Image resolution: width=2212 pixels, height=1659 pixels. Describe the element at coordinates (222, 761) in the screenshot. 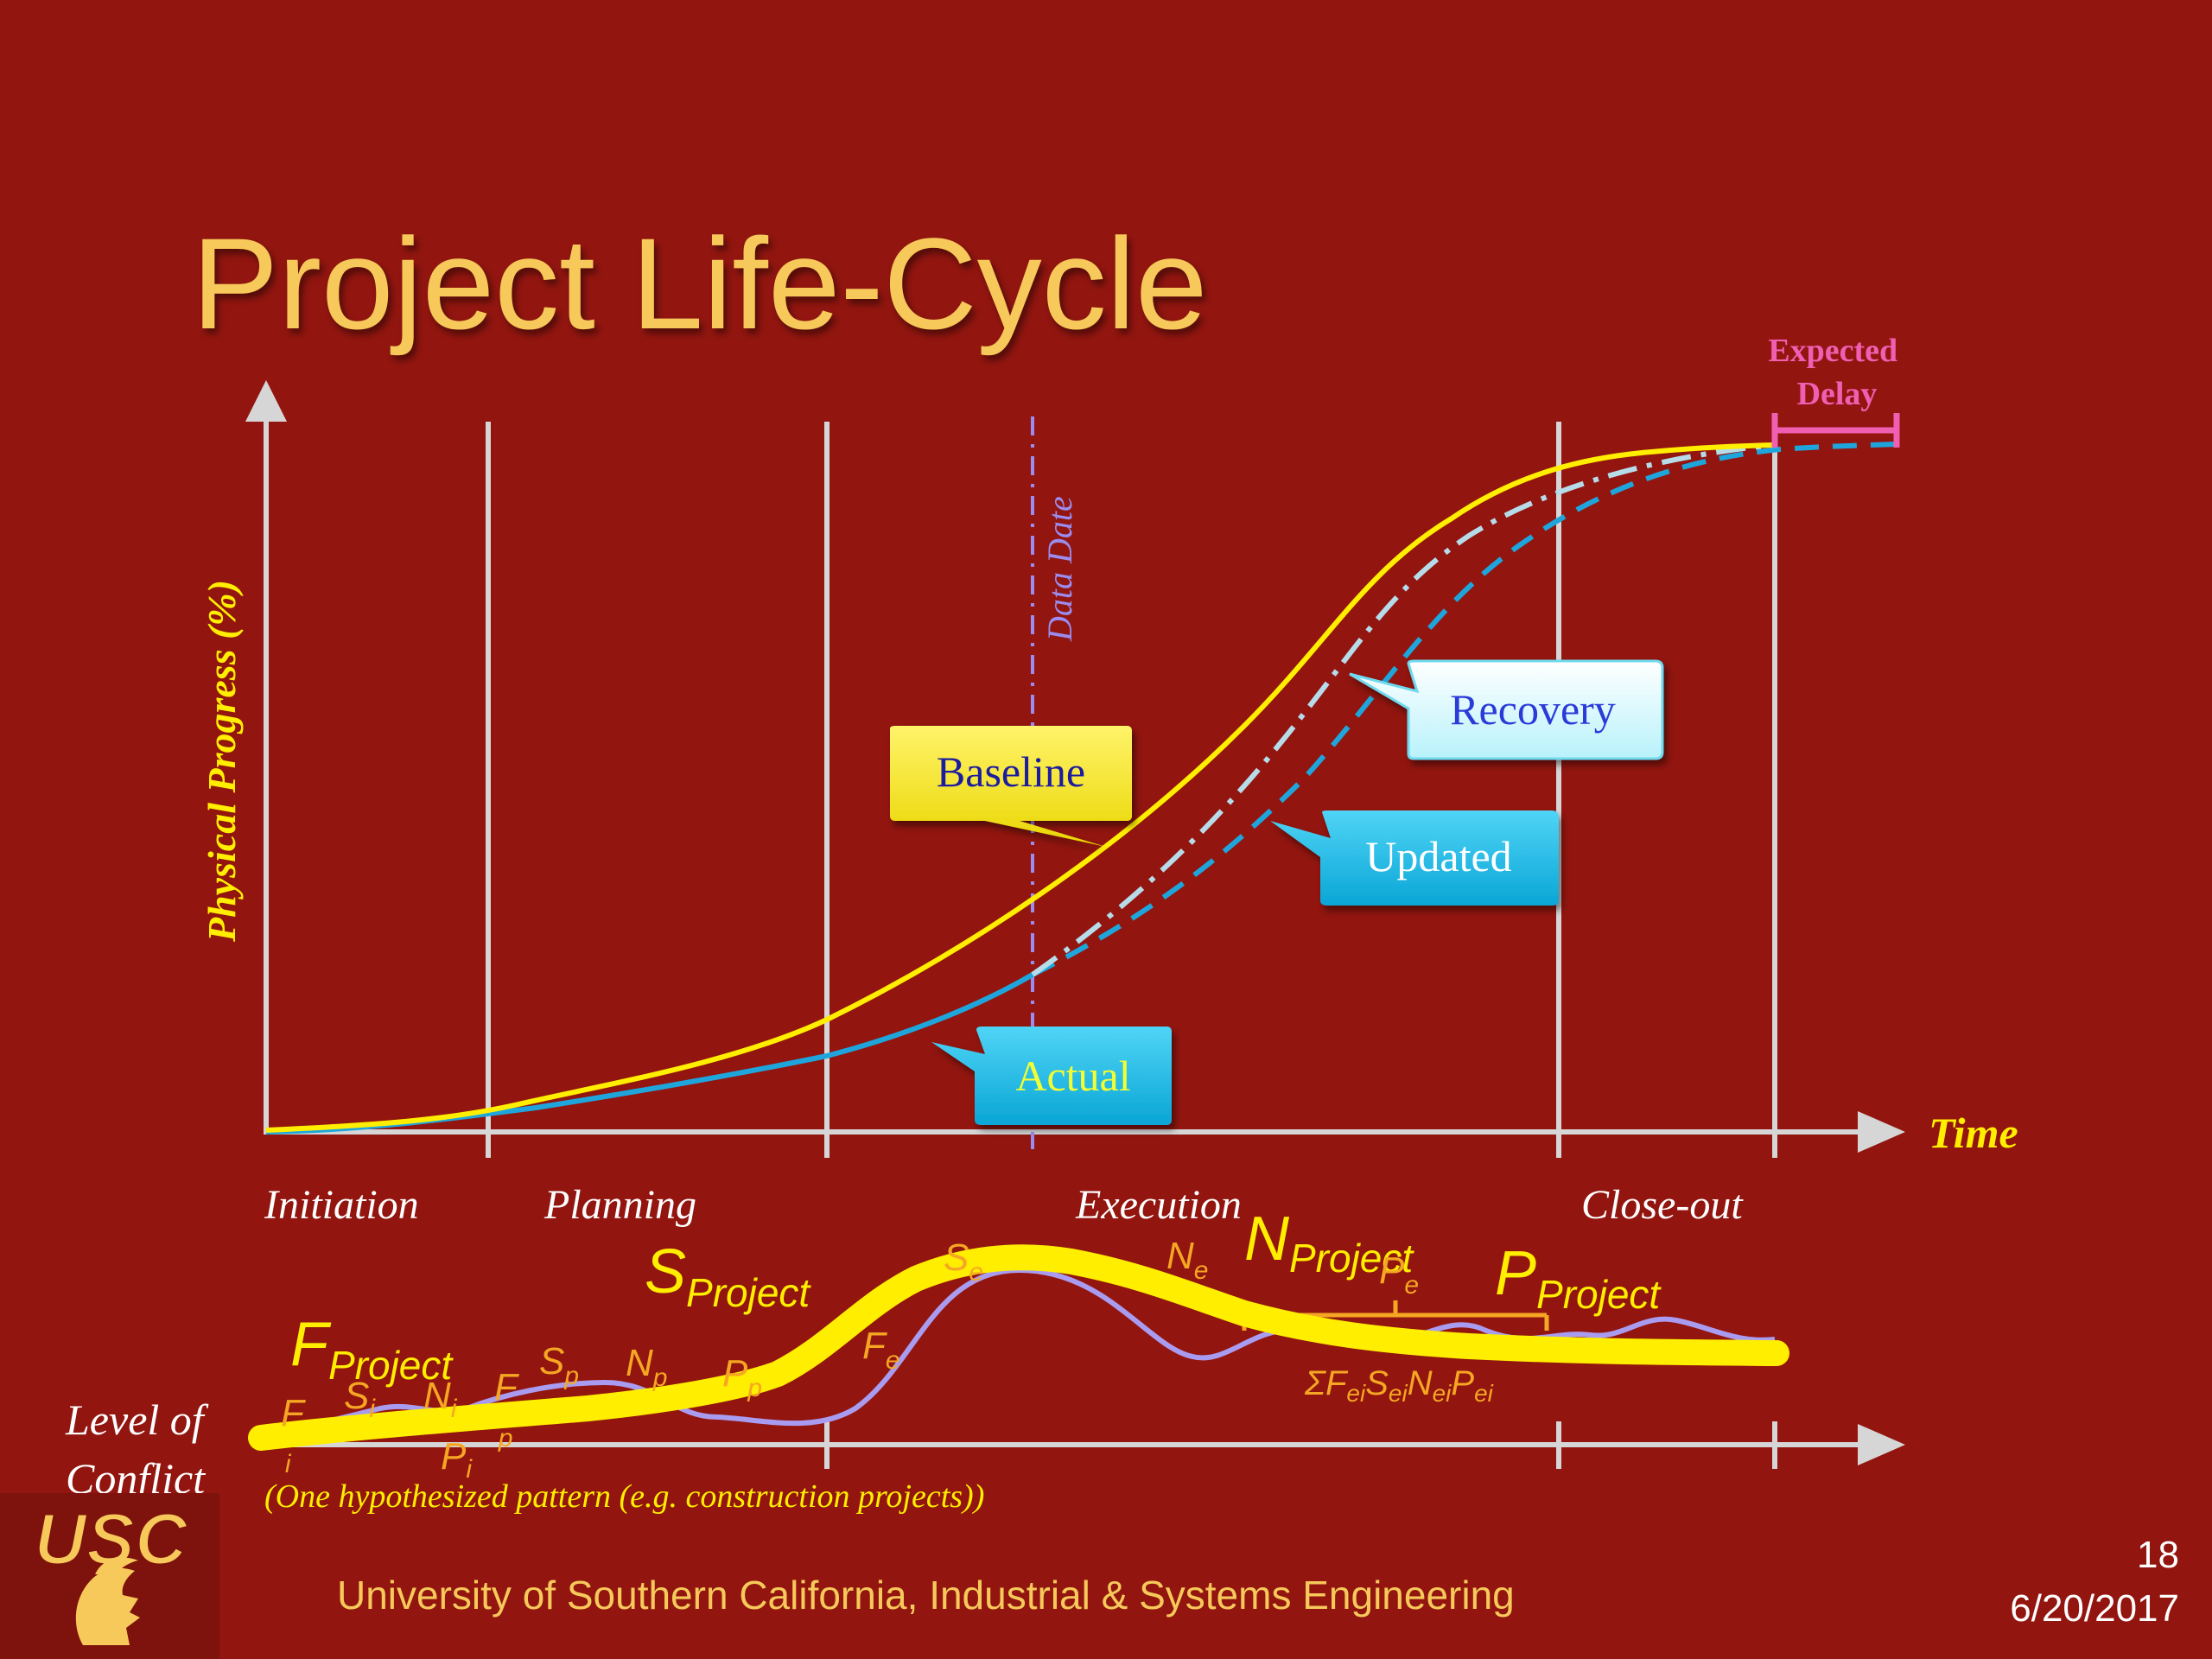

I see `y-axis-label: Physical Progress (%)` at that location.